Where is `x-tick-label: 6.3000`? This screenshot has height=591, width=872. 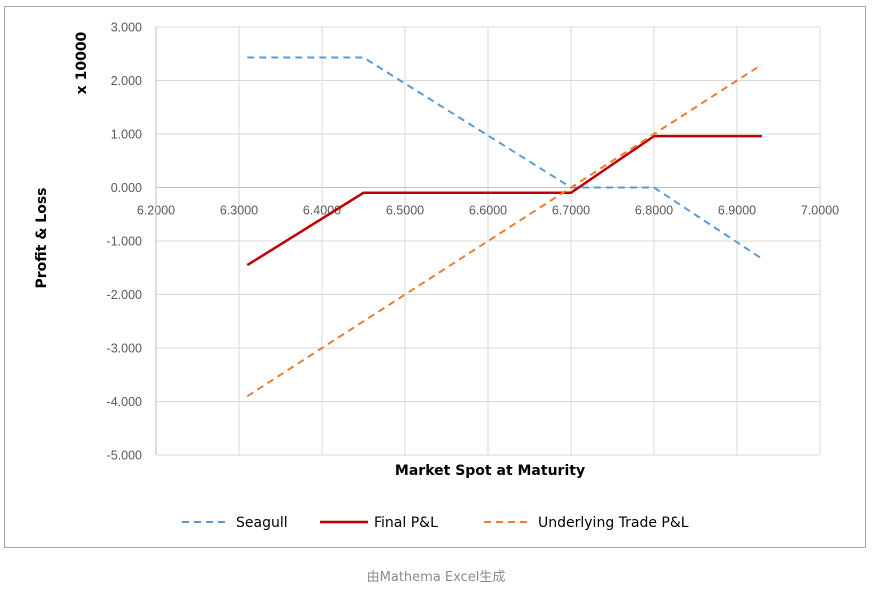
x-tick-label: 6.3000 is located at coordinates (239, 211).